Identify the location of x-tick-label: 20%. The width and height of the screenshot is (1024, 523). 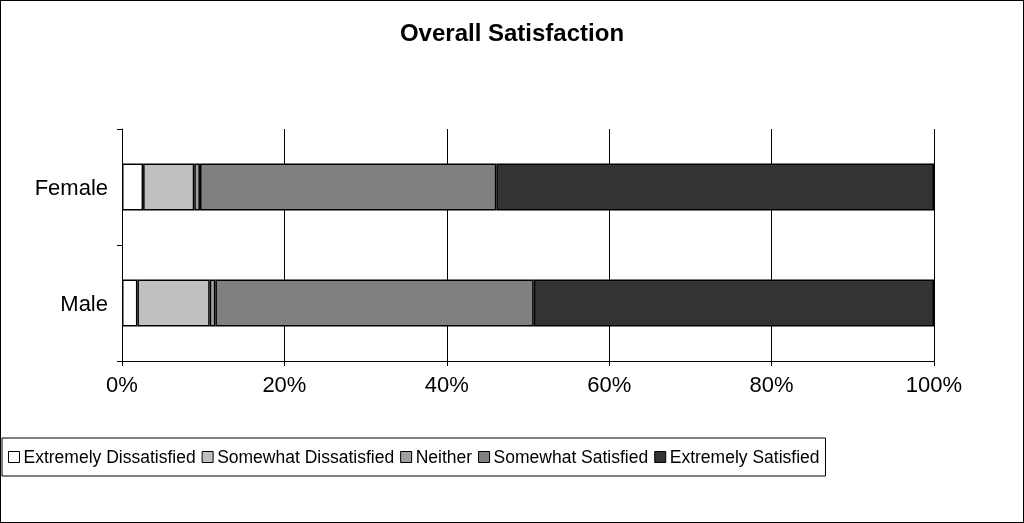
(284, 384).